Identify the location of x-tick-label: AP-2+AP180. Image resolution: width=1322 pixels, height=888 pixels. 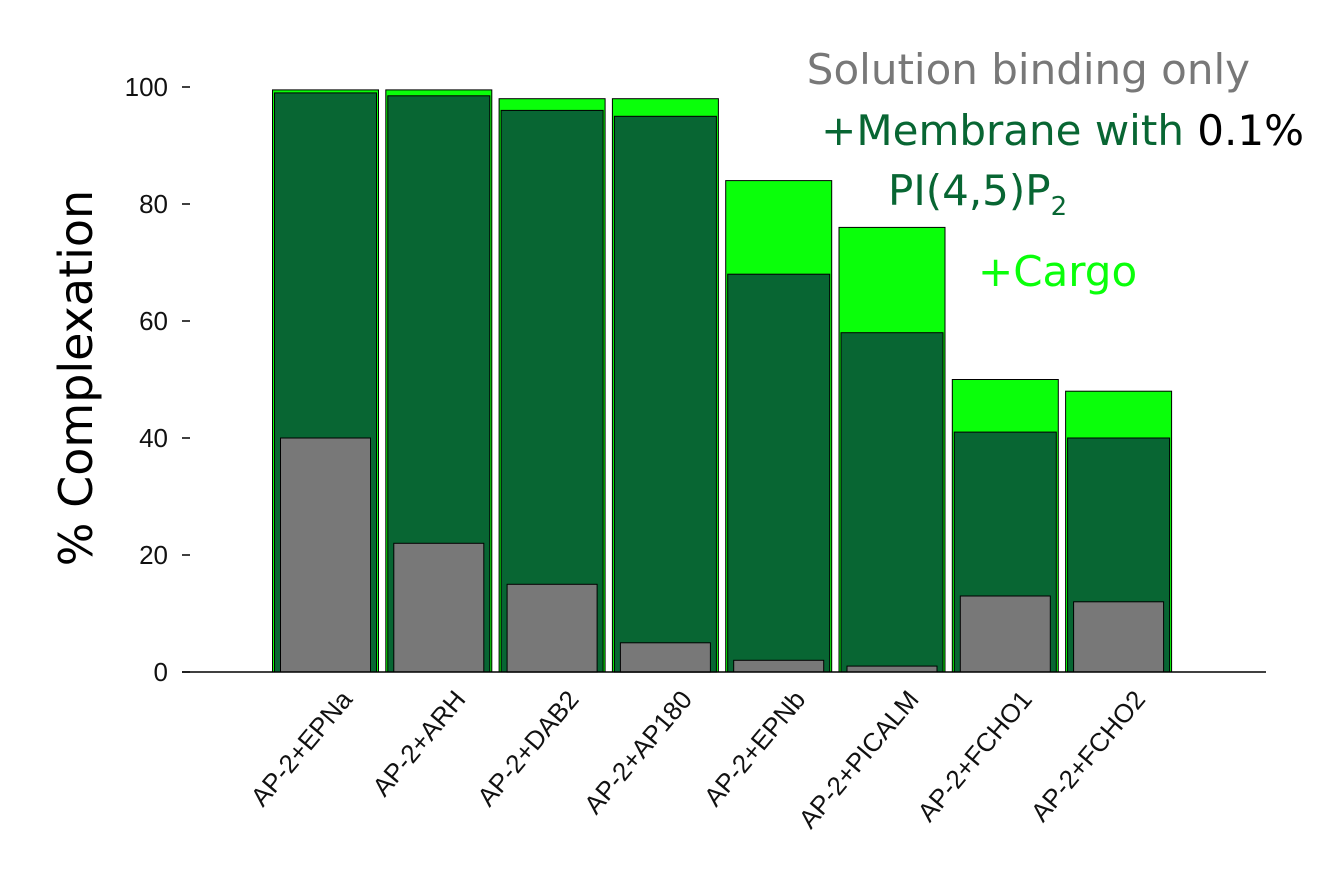
(638, 752).